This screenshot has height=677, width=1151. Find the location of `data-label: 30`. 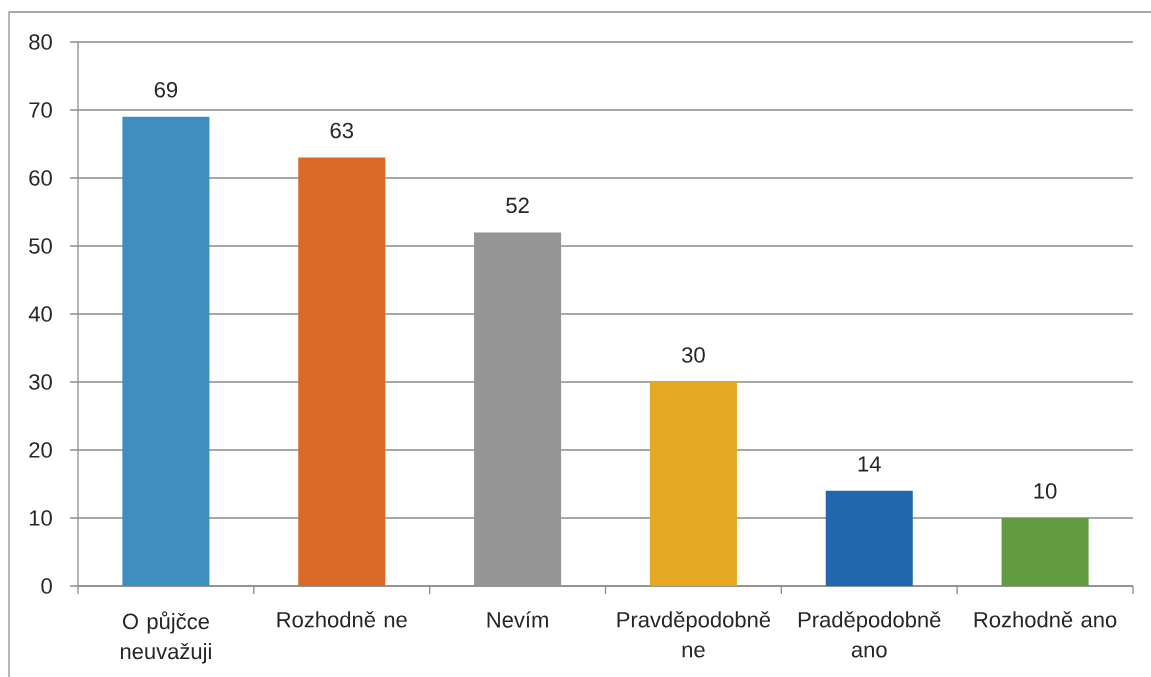

data-label: 30 is located at coordinates (693, 355).